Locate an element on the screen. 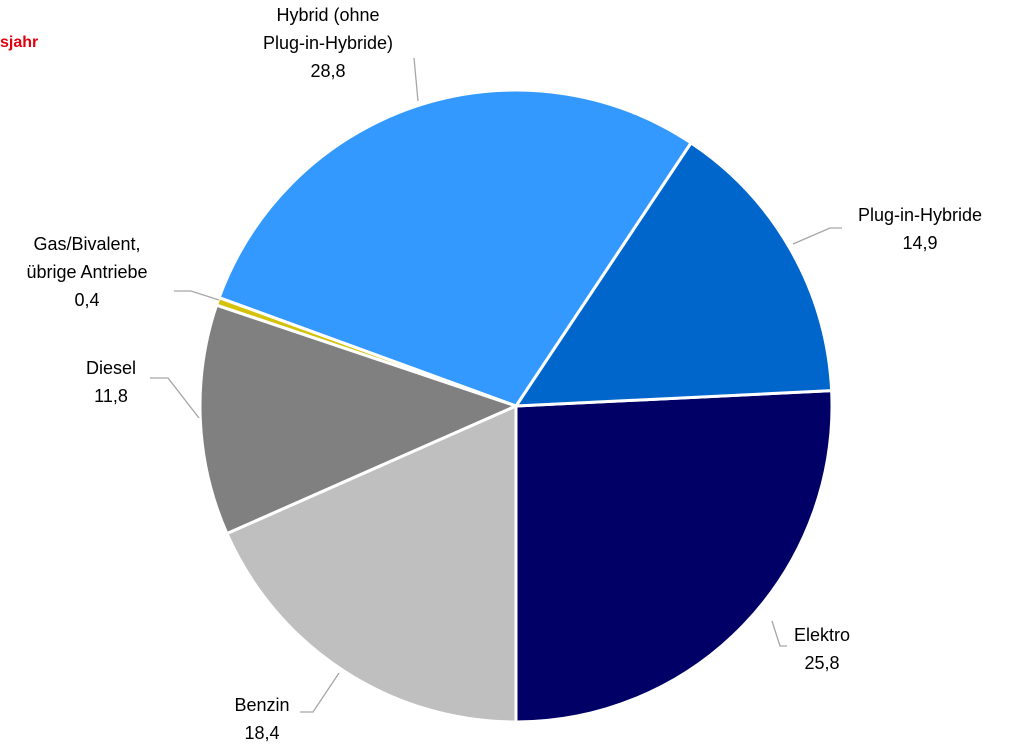 Image resolution: width=1016 pixels, height=751 pixels. slice-label: Hybrid (ohne Plug-in-Hybride) 28,8 is located at coordinates (328, 43).